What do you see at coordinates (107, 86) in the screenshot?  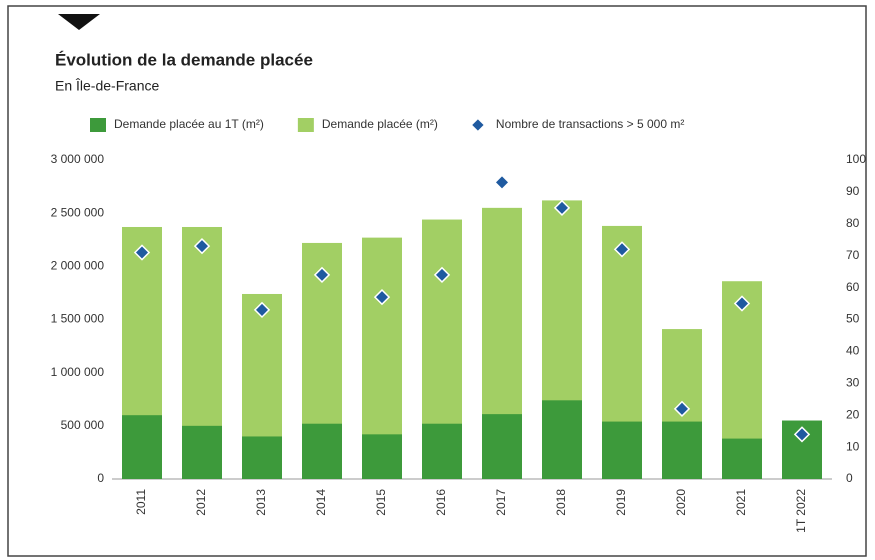 I see `chart-subtitle: En Île-de-France` at bounding box center [107, 86].